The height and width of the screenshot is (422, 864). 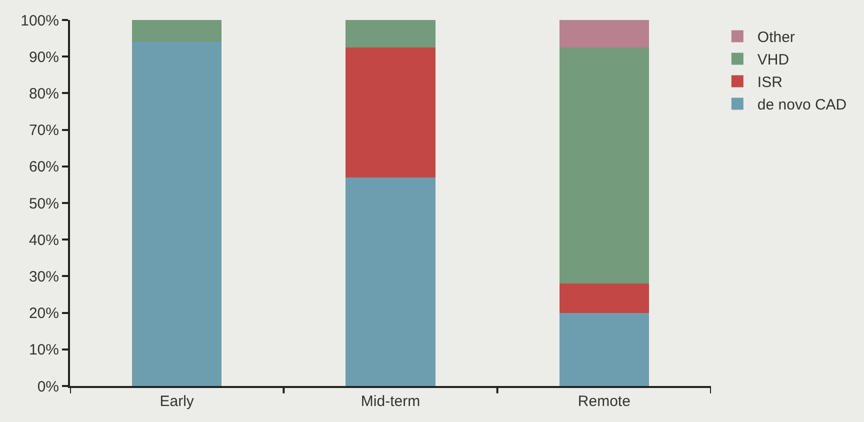 What do you see at coordinates (43, 131) in the screenshot?
I see `y-tick-label: 70%` at bounding box center [43, 131].